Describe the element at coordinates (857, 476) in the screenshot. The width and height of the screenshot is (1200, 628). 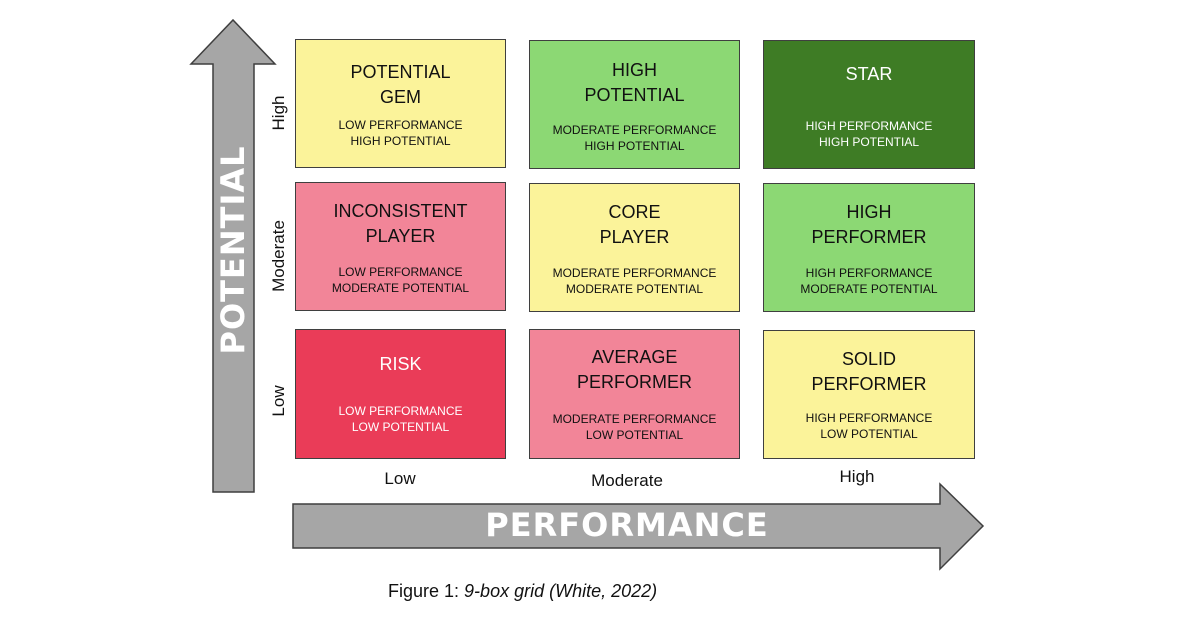
I see `x-level-high: High` at that location.